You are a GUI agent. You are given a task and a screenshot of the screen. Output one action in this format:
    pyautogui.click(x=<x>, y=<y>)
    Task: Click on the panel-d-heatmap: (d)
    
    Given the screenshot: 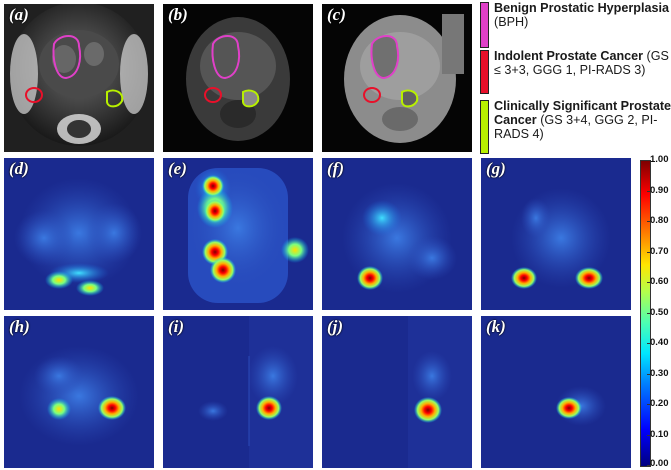 What is the action you would take?
    pyautogui.click(x=79, y=234)
    